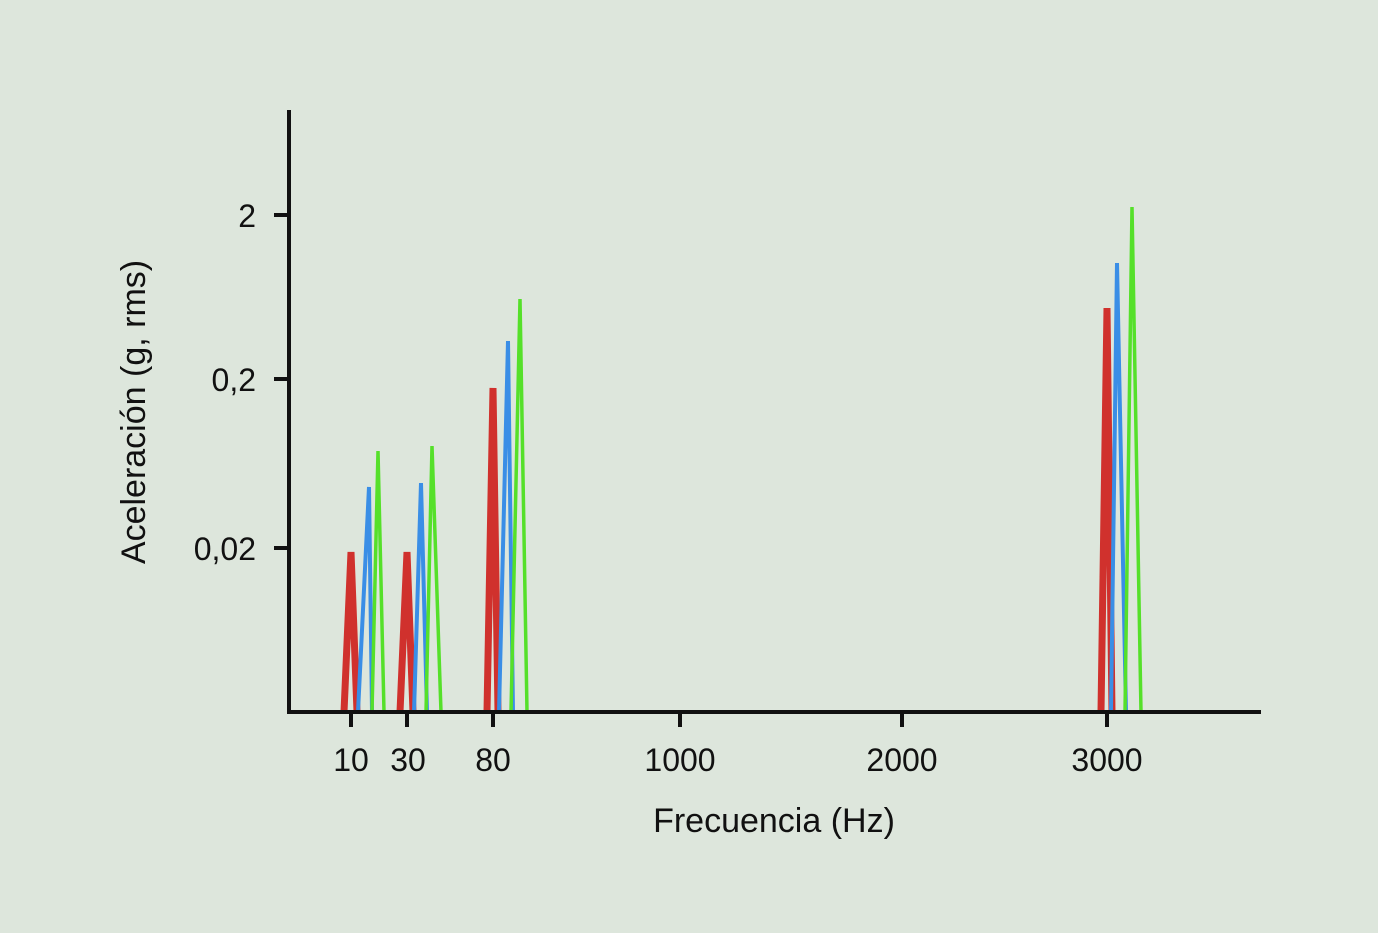 This screenshot has width=1378, height=933. I want to click on y-tick-label: 0,02, so click(225, 549).